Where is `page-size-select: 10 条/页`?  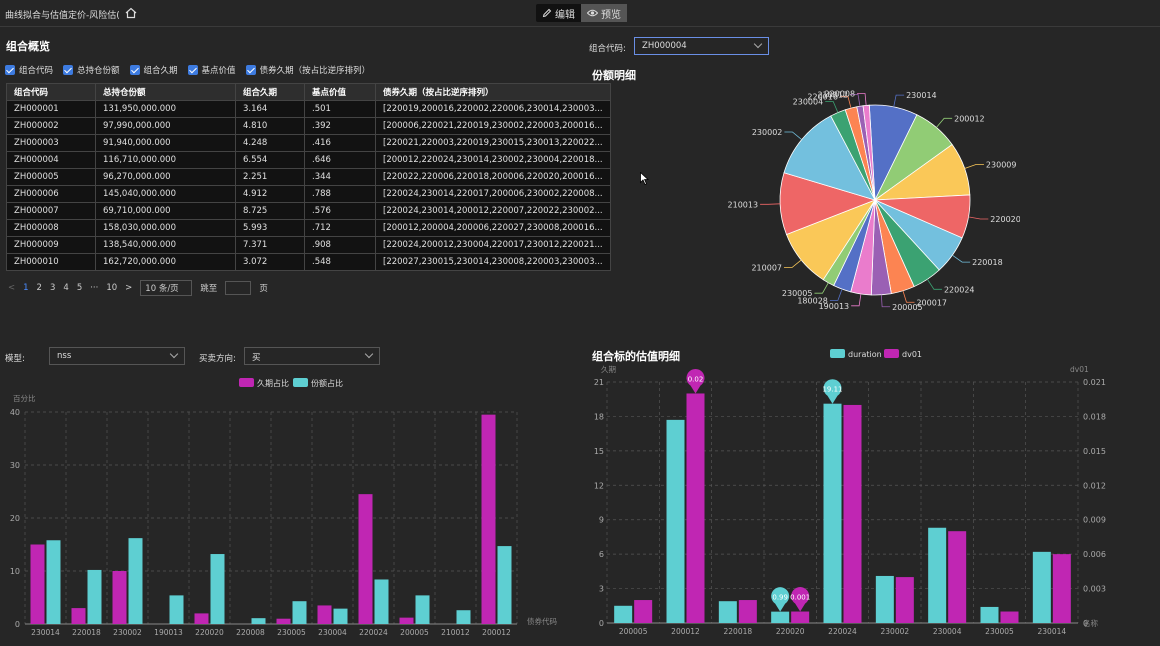 page-size-select: 10 条/页 is located at coordinates (166, 288).